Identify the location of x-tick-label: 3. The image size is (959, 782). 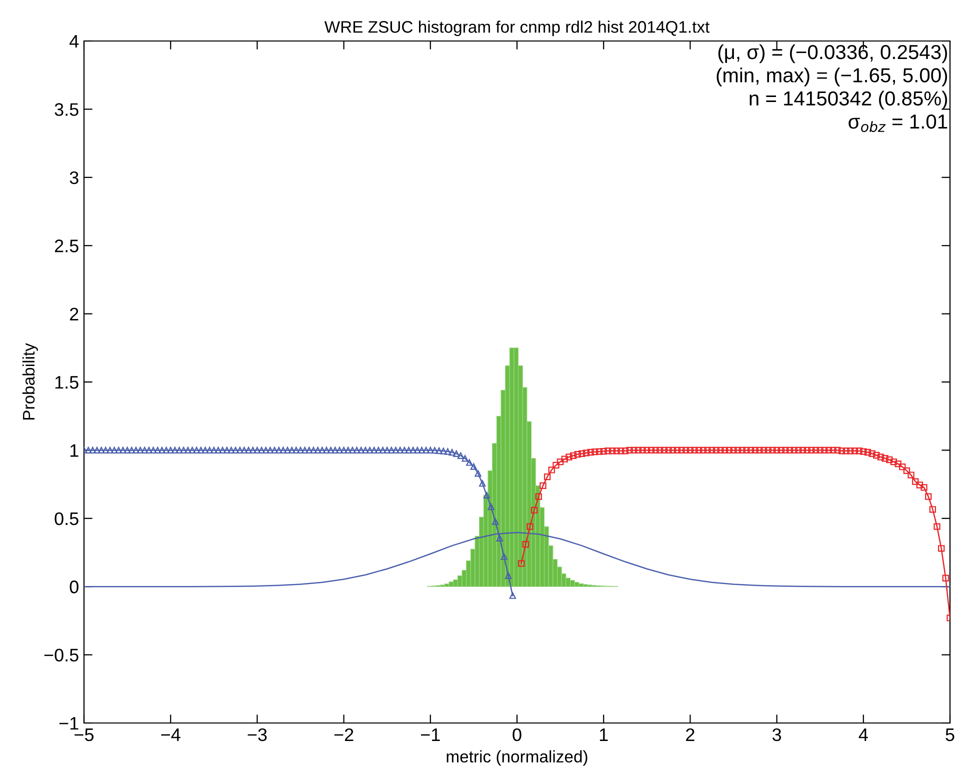
(777, 735).